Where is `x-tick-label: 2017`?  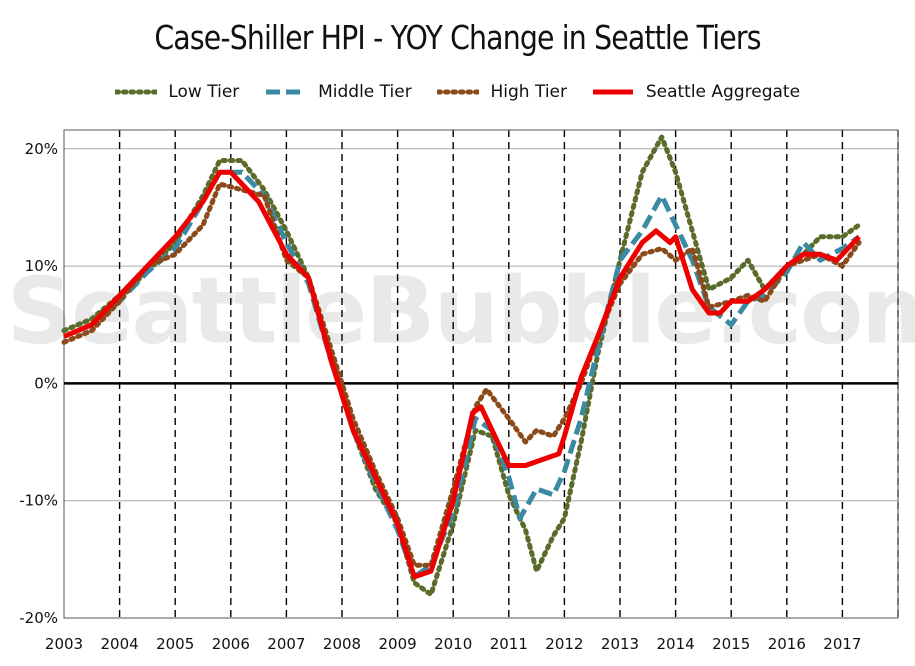 x-tick-label: 2017 is located at coordinates (842, 644).